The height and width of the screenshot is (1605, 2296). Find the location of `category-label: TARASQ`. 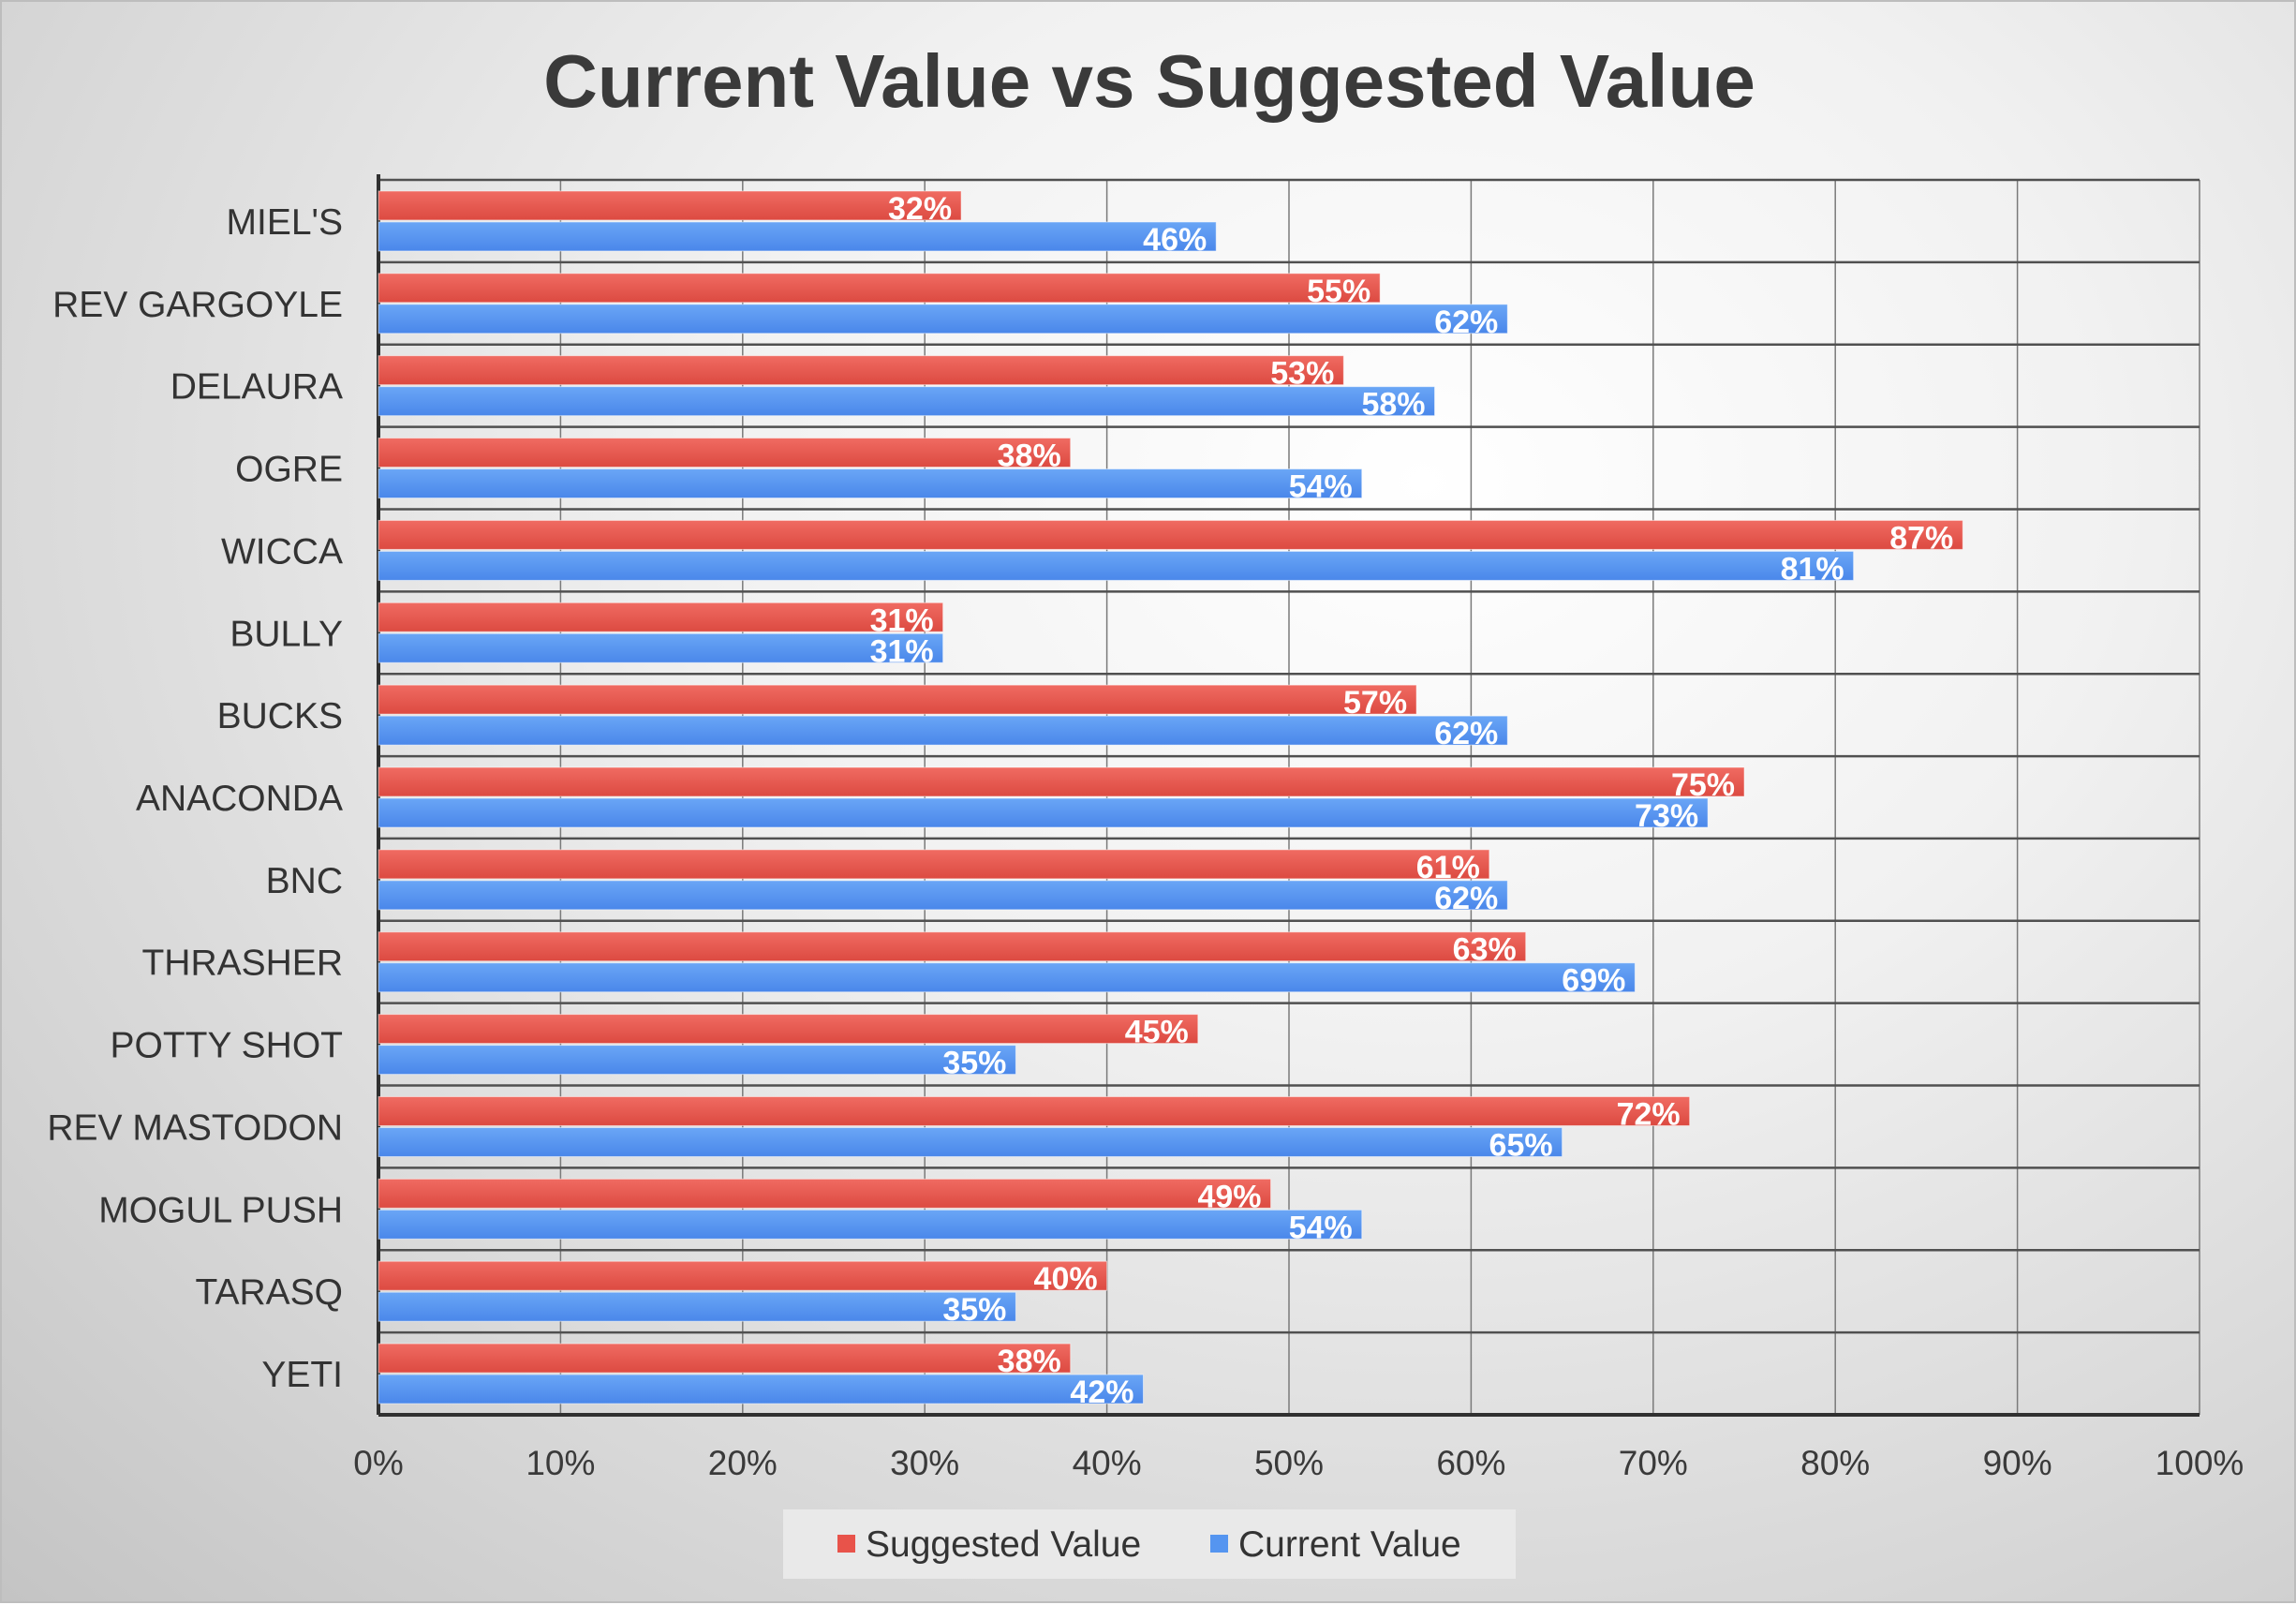

category-label: TARASQ is located at coordinates (269, 1292).